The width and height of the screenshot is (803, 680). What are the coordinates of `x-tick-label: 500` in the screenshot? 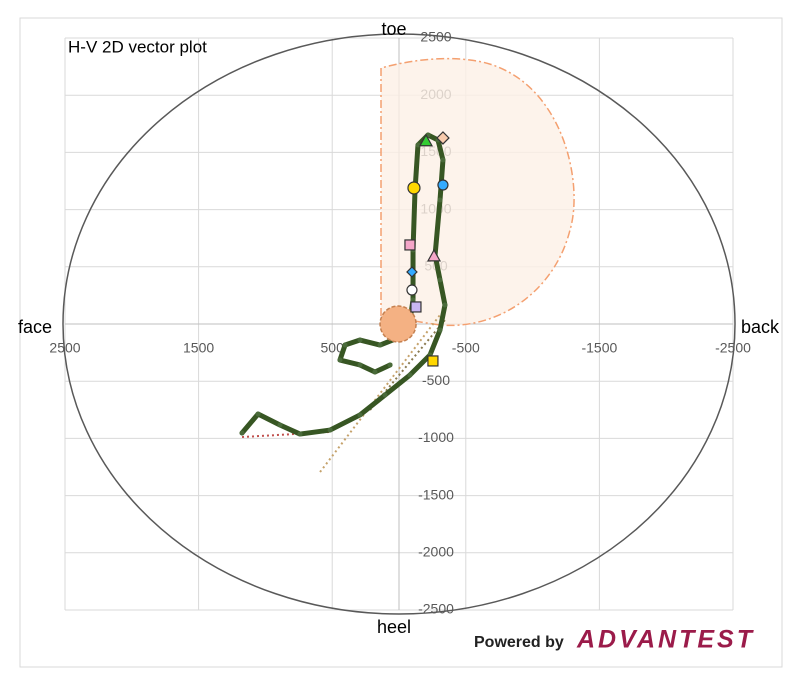 It's located at (333, 348).